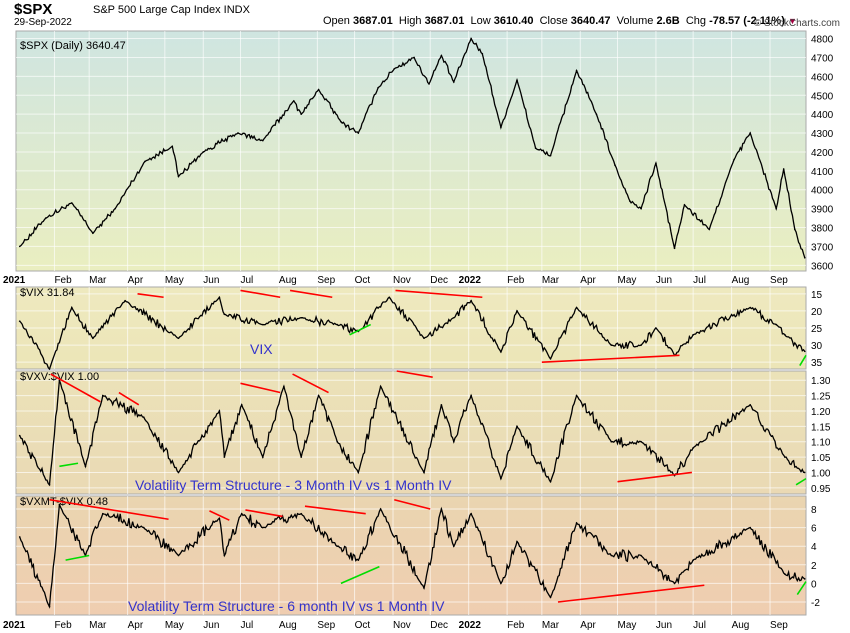 The width and height of the screenshot is (850, 633). I want to click on stockcharts-credit: © StockCharts.com, so click(796, 23).